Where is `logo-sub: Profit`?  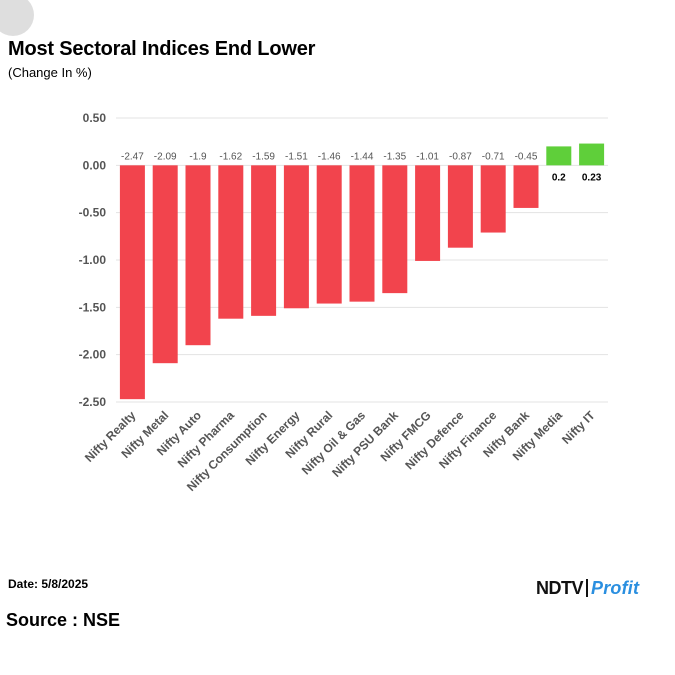
logo-sub: Profit is located at coordinates (615, 587).